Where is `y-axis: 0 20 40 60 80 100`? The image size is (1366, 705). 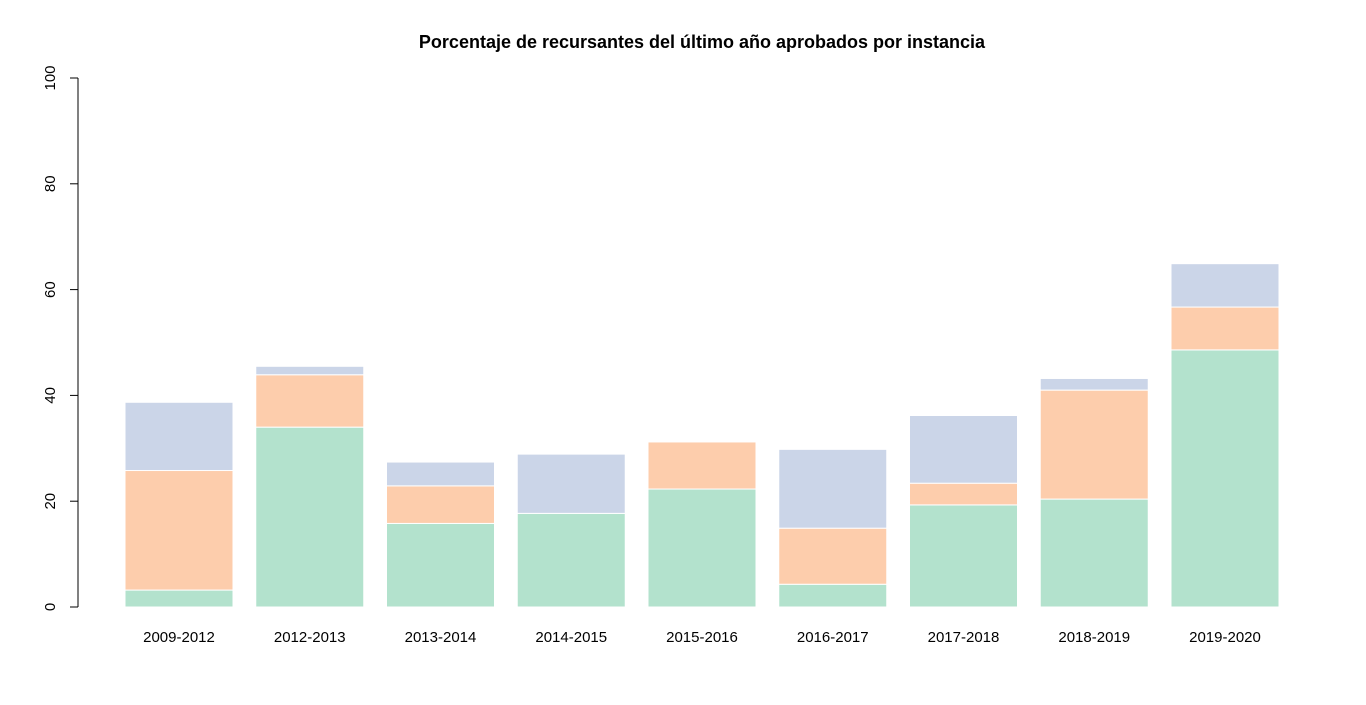
y-axis: 0 20 40 60 80 100 is located at coordinates (60, 338).